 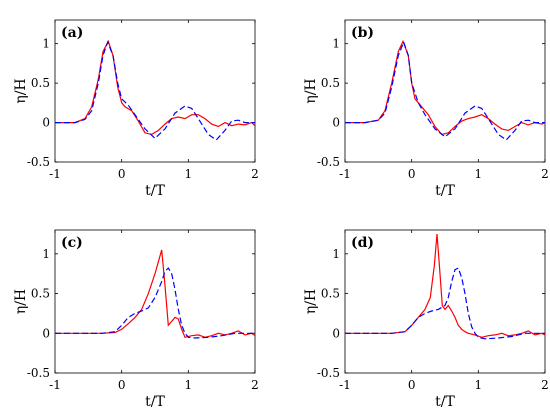 What do you see at coordinates (72, 243) in the screenshot?
I see `panel-label: (c)` at bounding box center [72, 243].